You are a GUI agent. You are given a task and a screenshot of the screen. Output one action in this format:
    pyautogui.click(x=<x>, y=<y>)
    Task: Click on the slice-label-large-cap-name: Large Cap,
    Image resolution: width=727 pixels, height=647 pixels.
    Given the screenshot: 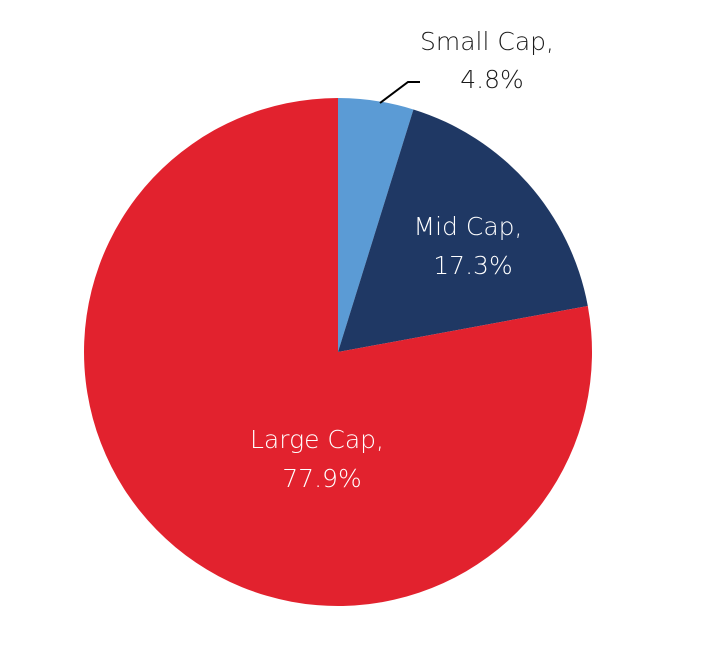 What is the action you would take?
    pyautogui.click(x=317, y=439)
    